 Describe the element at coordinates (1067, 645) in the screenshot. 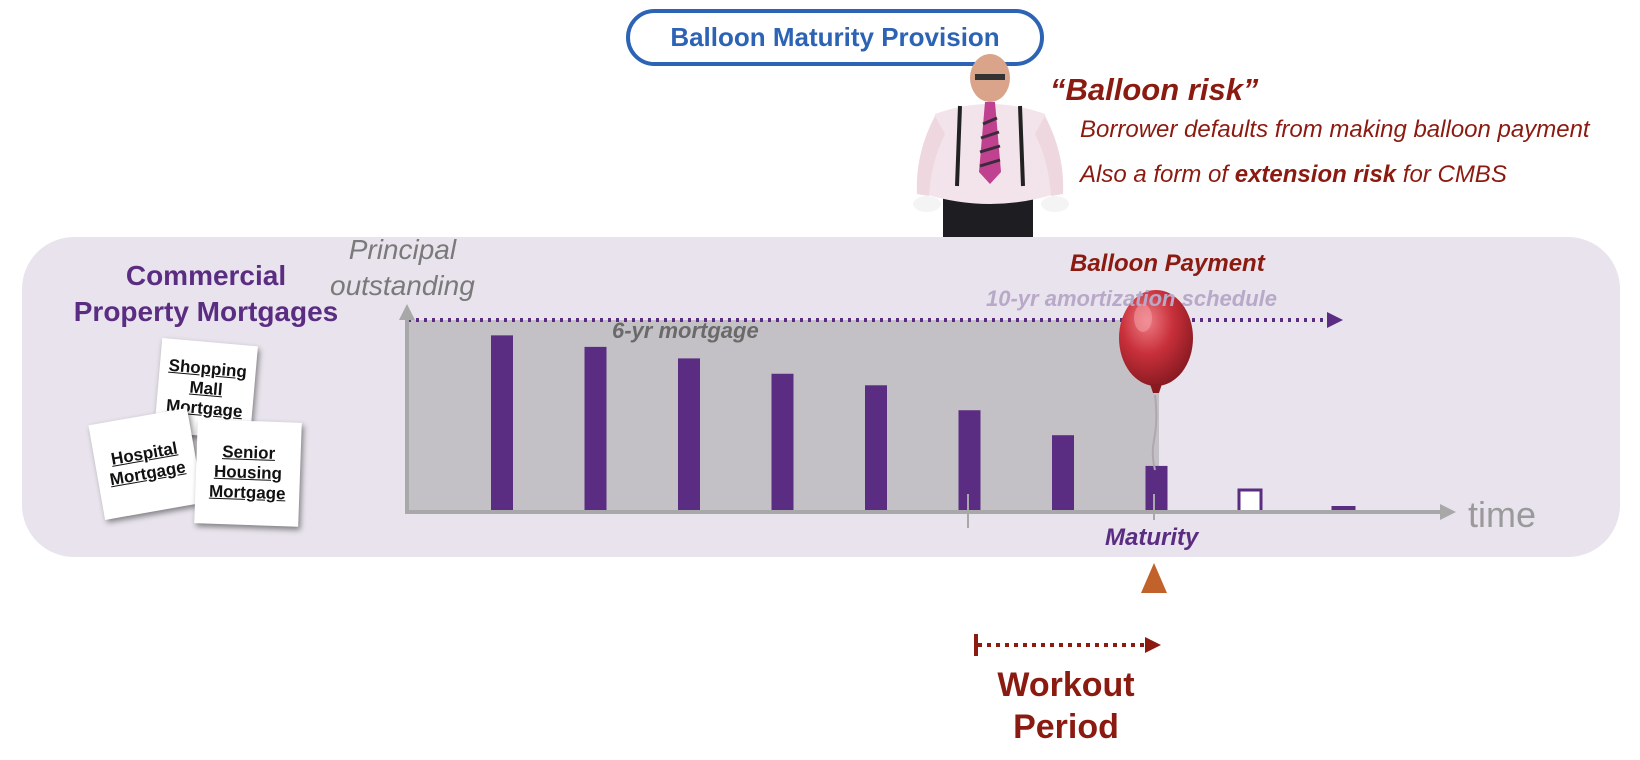

I see `workout-period-arrow` at that location.